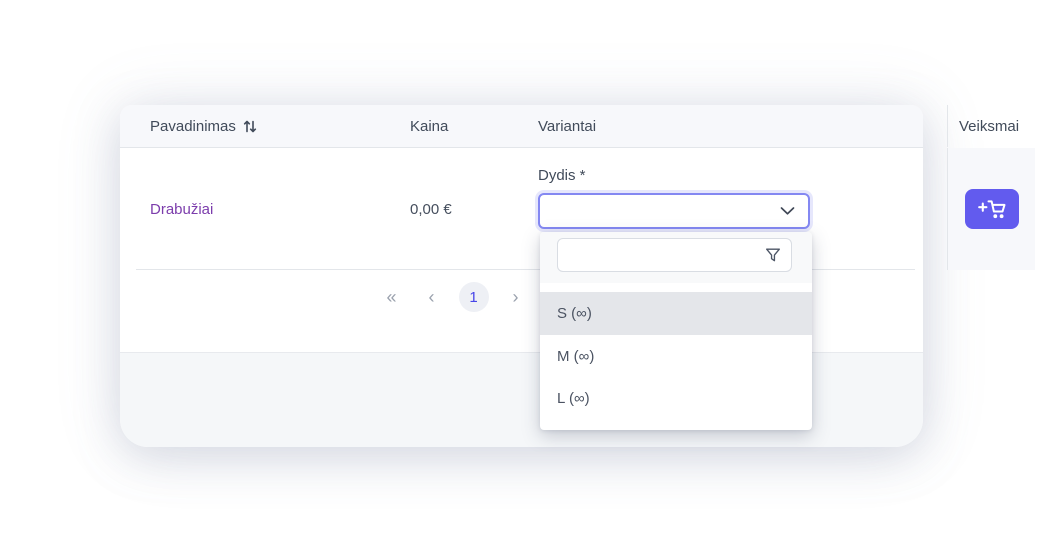 The image size is (1040, 550). Describe the element at coordinates (515, 297) in the screenshot. I see `pagination-next-button: ›` at that location.